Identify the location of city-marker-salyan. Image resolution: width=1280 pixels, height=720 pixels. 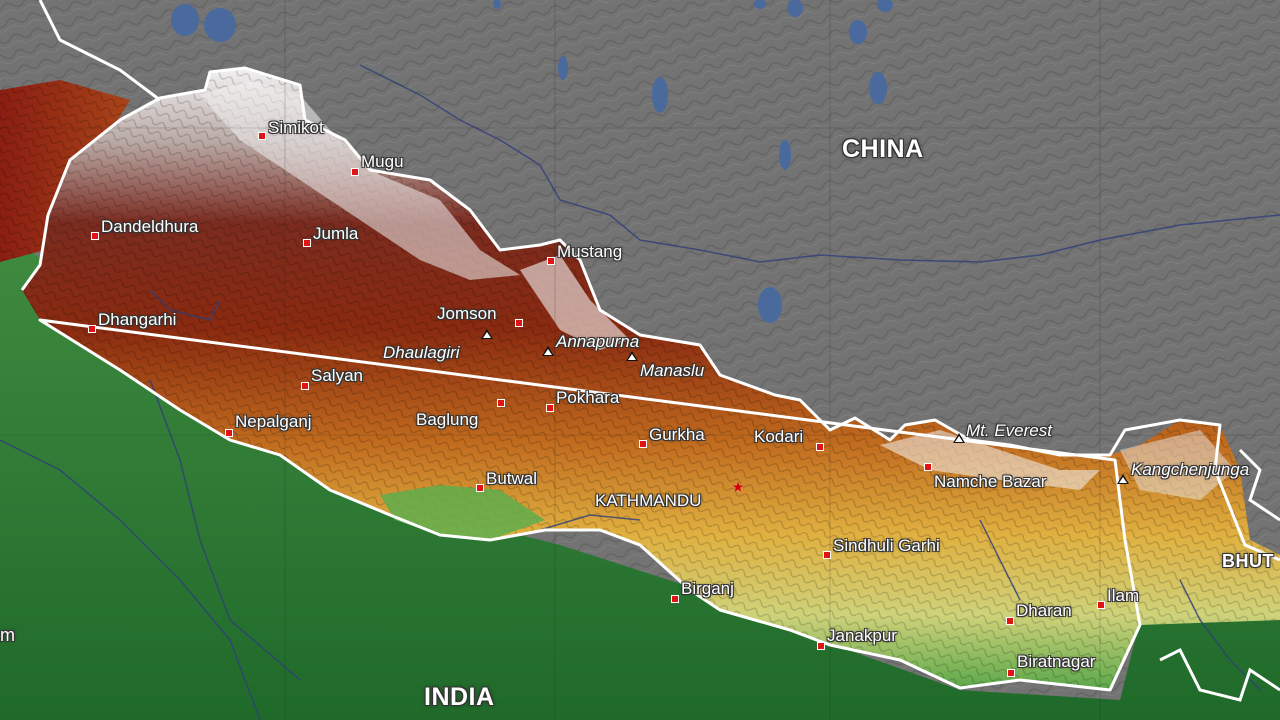
(305, 386).